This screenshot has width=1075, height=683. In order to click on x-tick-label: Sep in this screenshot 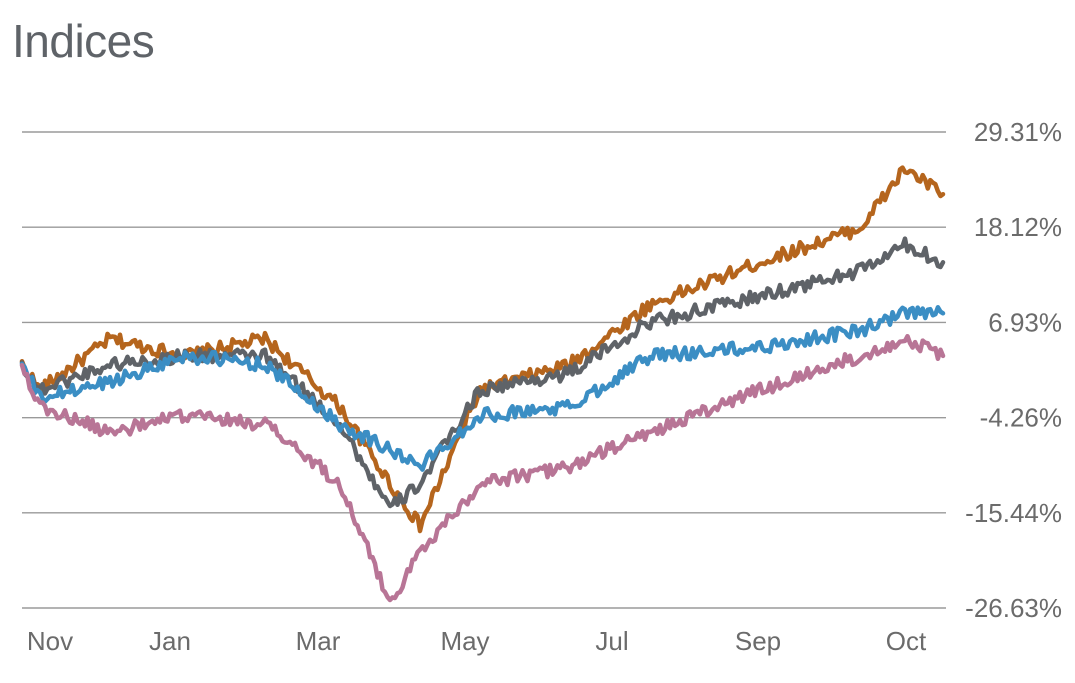, I will do `click(758, 641)`.